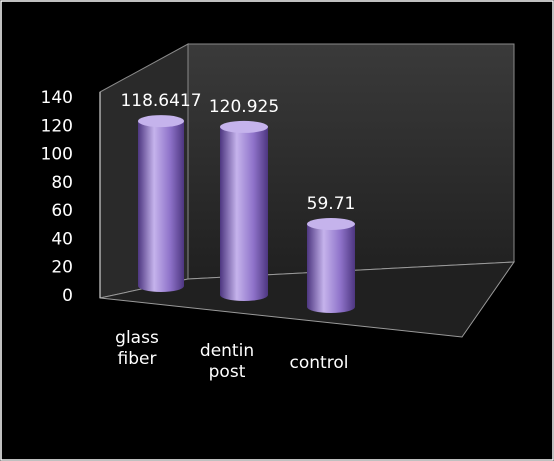 The image size is (554, 461). Describe the element at coordinates (62, 211) in the screenshot. I see `y-tick-label: 60` at that location.